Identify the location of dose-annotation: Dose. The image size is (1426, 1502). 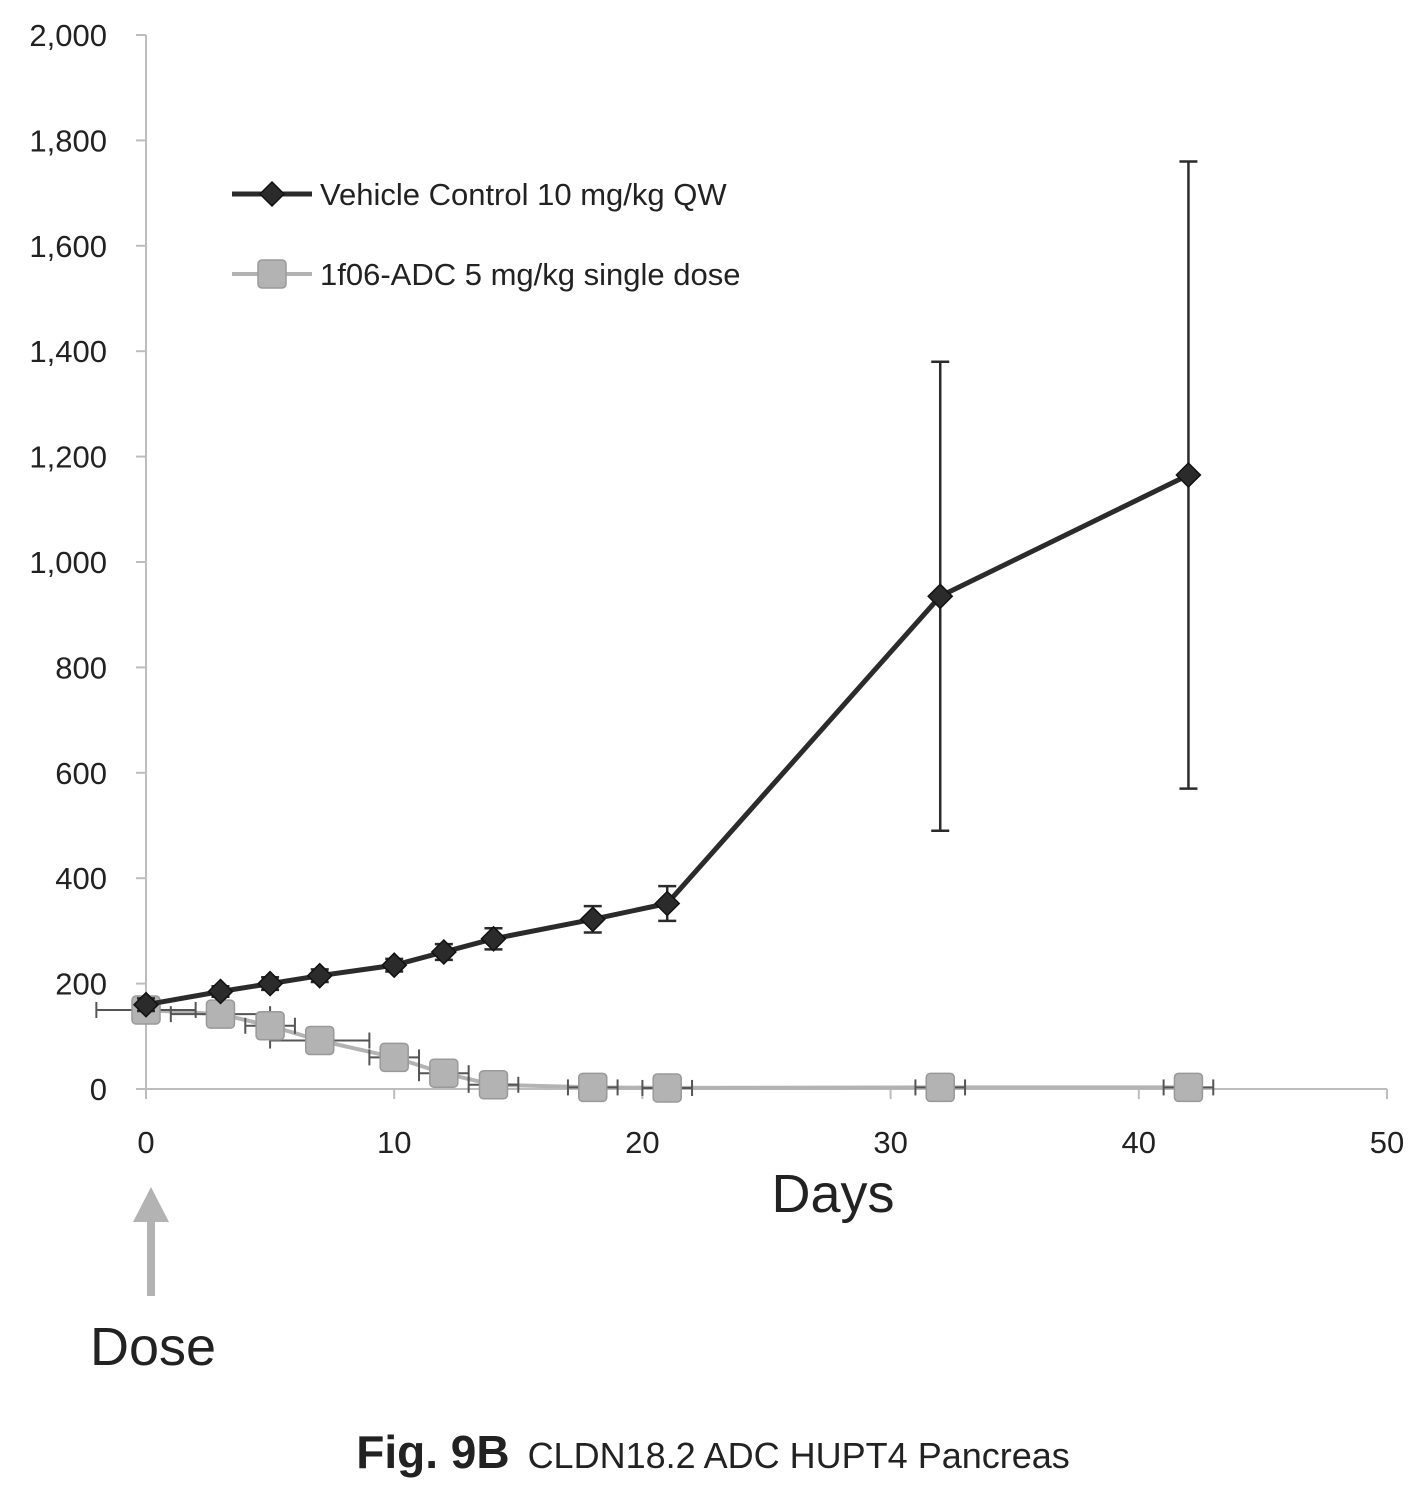
(153, 1282).